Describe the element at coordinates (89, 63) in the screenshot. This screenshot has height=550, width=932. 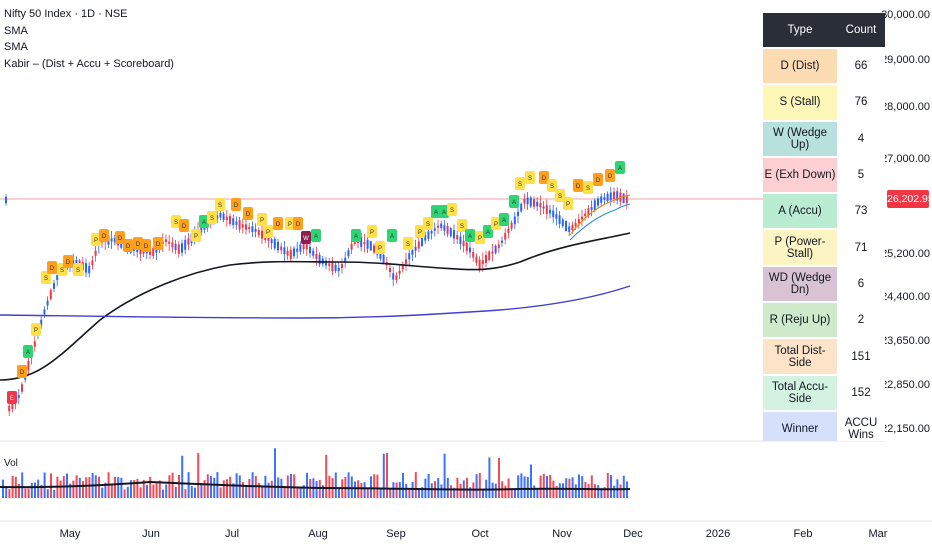
I see `indicator-legend: Kabir – (Dist + Accu + Scoreboard)` at that location.